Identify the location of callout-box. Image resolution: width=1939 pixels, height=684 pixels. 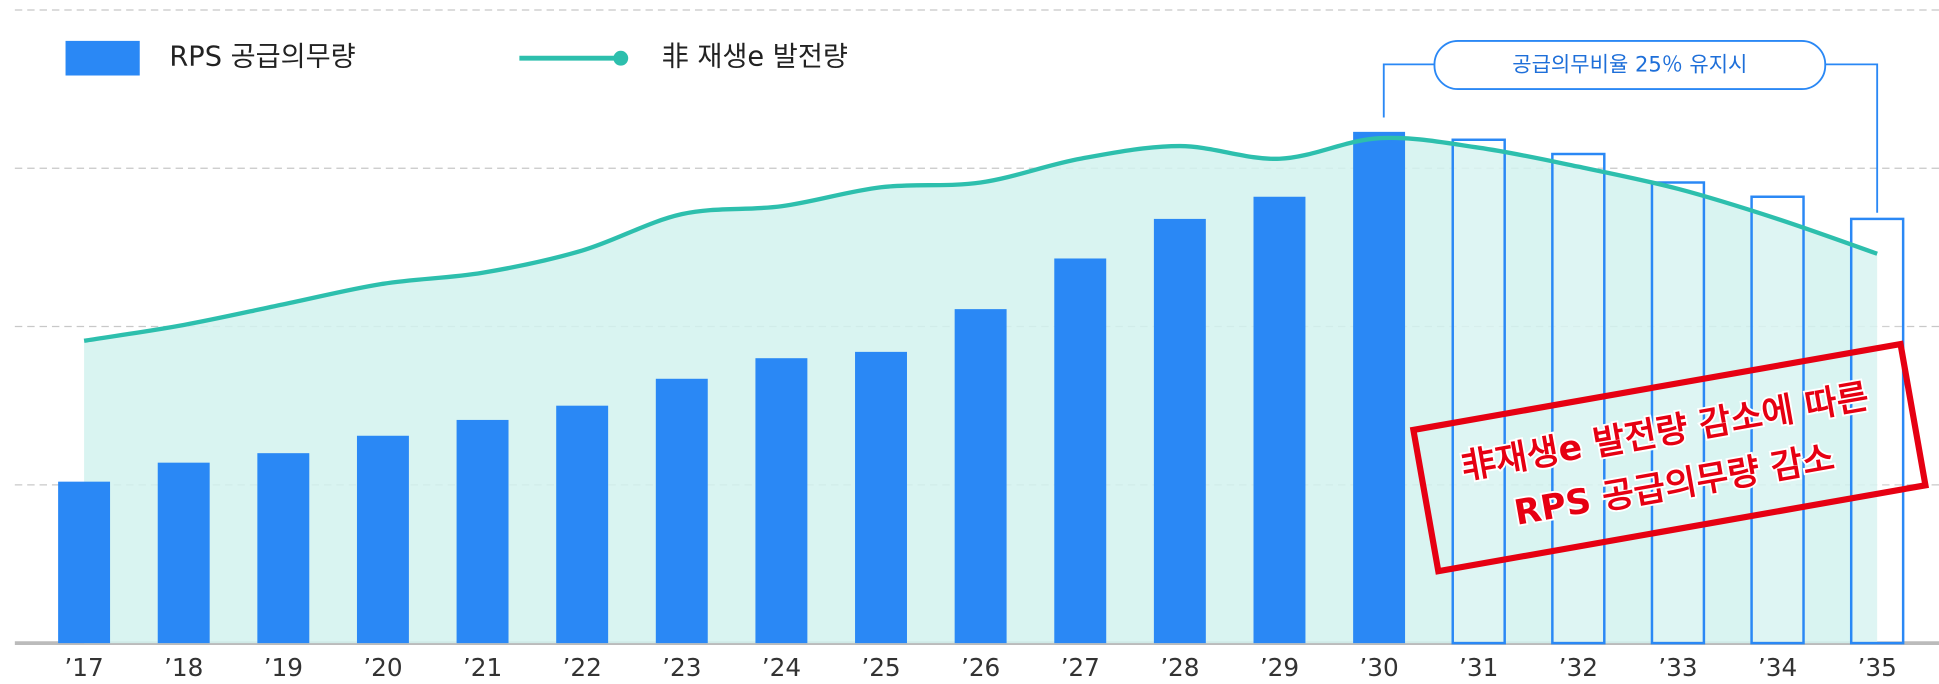
(1669, 457).